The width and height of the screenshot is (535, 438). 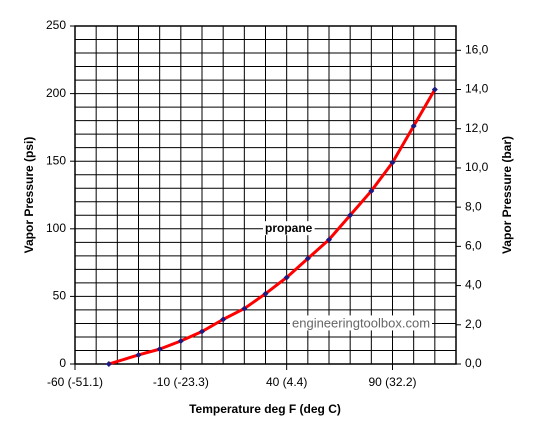 What do you see at coordinates (75, 382) in the screenshot?
I see `x-tick-label: -60 (-51.1)` at bounding box center [75, 382].